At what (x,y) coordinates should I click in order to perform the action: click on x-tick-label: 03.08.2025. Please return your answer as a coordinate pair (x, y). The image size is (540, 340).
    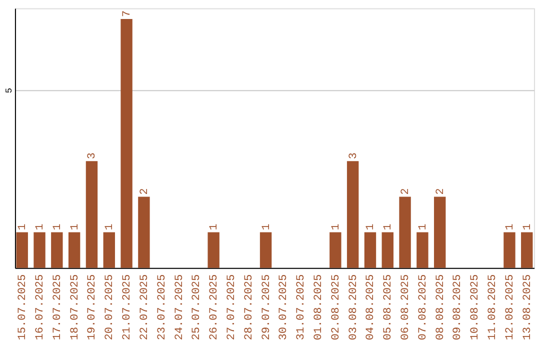
    Looking at the image, I should click on (354, 307).